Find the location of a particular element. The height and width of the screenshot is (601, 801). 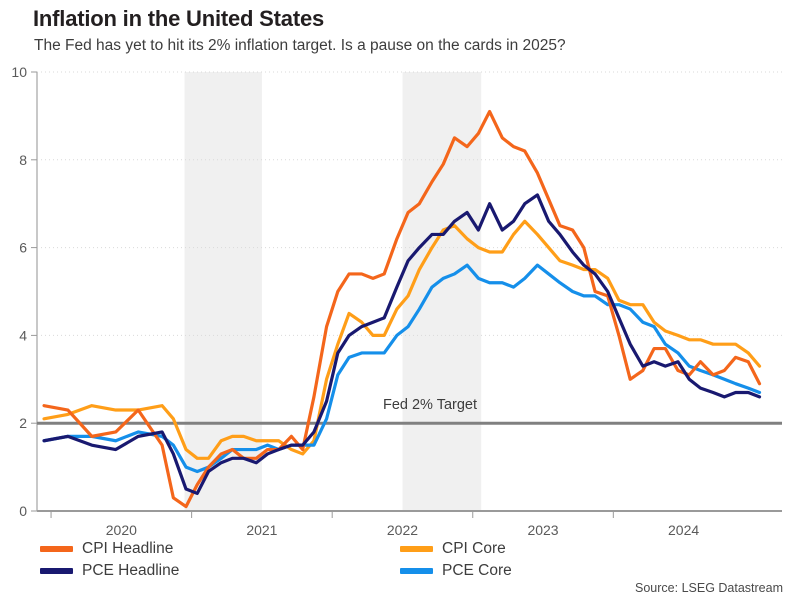

x-axis-tick-label: 2020 is located at coordinates (121, 530).